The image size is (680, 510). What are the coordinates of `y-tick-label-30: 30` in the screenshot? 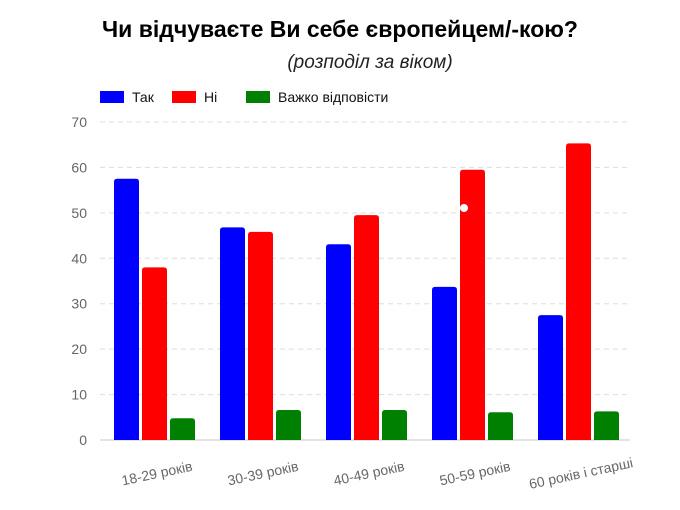 It's located at (79, 304).